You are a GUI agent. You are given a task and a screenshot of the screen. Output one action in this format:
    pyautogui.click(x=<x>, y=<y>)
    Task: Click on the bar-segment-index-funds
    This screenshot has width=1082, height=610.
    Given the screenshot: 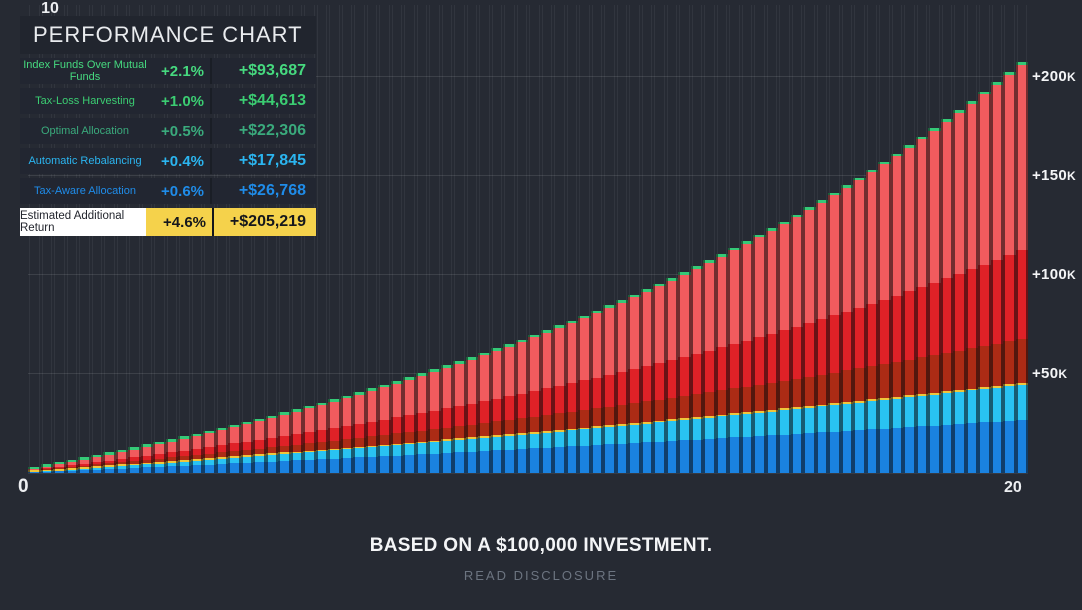 What is the action you would take?
    pyautogui.click(x=171, y=447)
    